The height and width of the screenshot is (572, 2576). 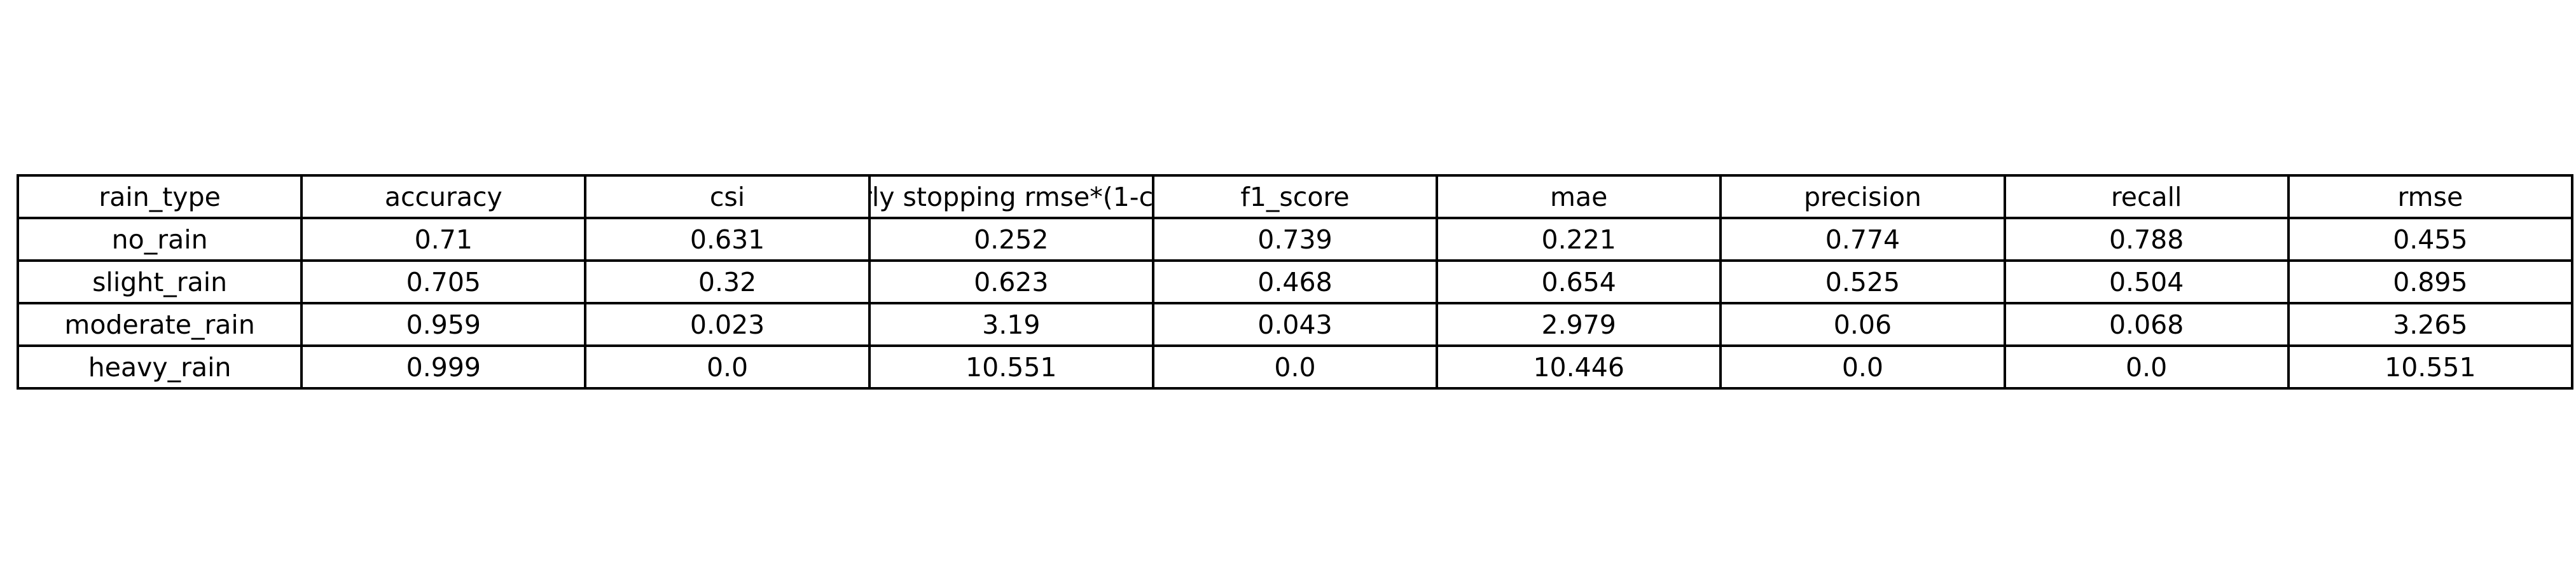 What do you see at coordinates (727, 281) in the screenshot?
I see `table-cell: 0.32` at bounding box center [727, 281].